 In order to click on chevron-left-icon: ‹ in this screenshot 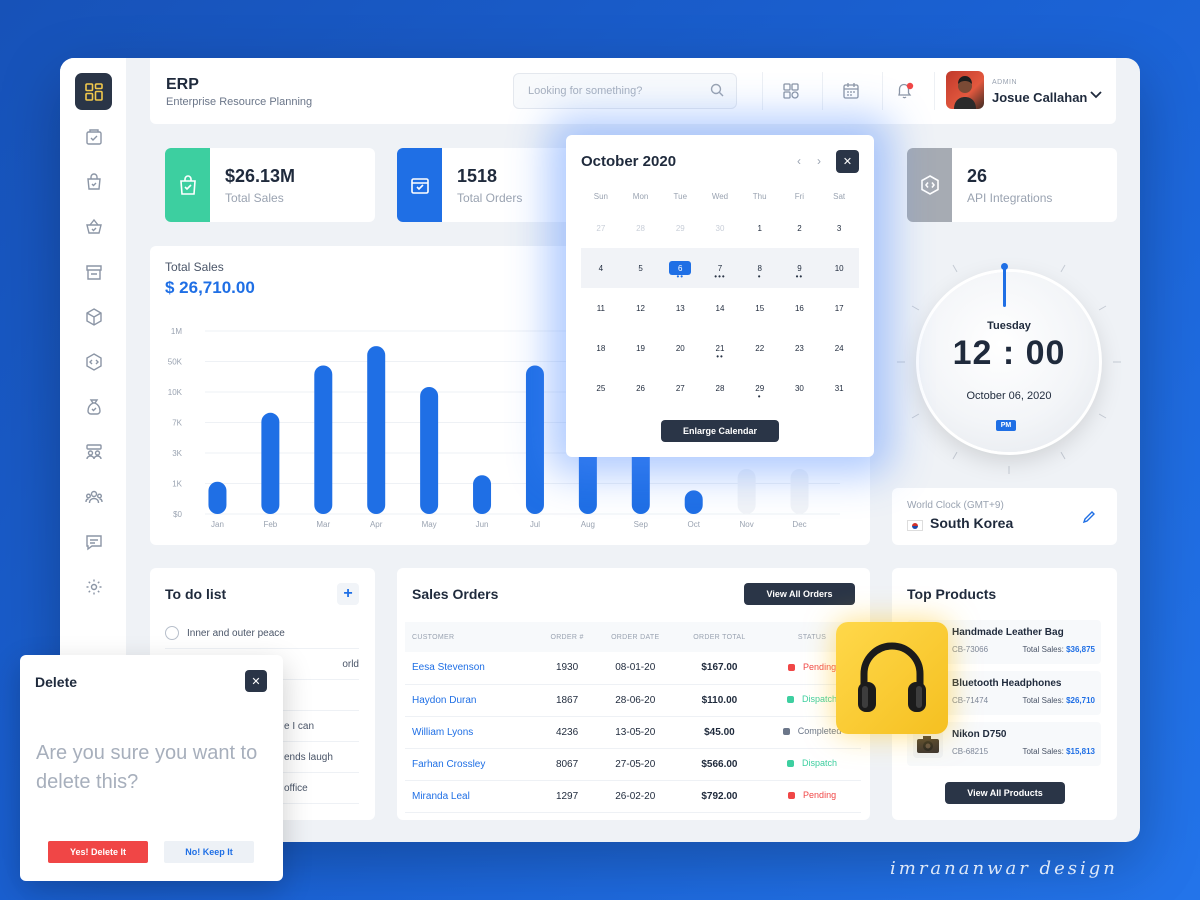, I will do `click(799, 161)`.